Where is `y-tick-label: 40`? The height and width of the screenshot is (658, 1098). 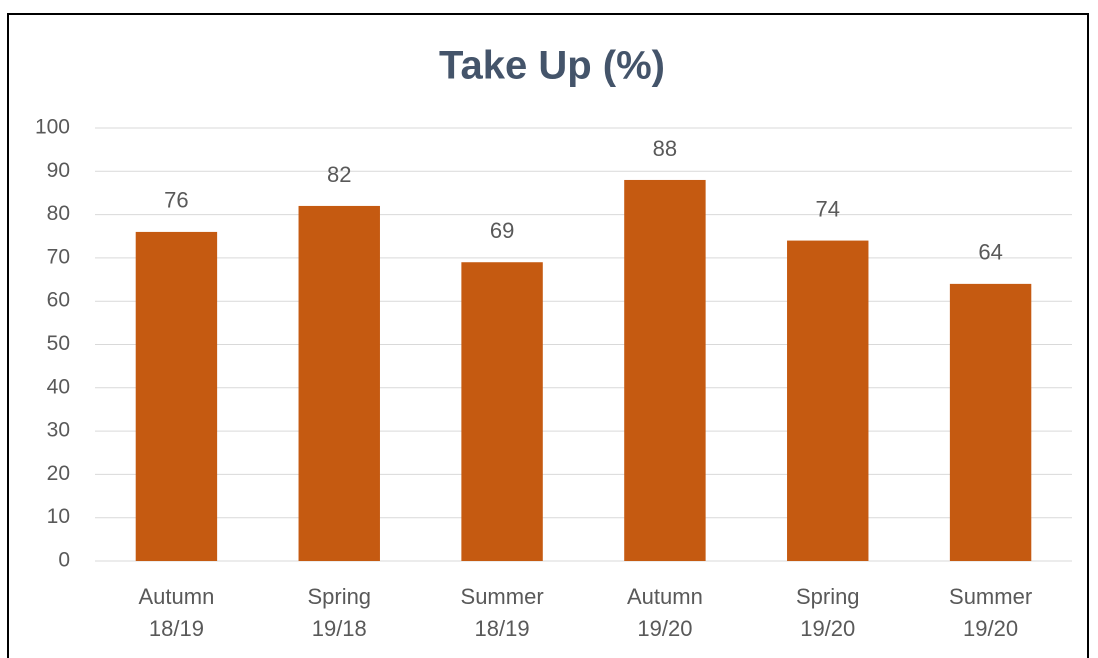 y-tick-label: 40 is located at coordinates (58, 386).